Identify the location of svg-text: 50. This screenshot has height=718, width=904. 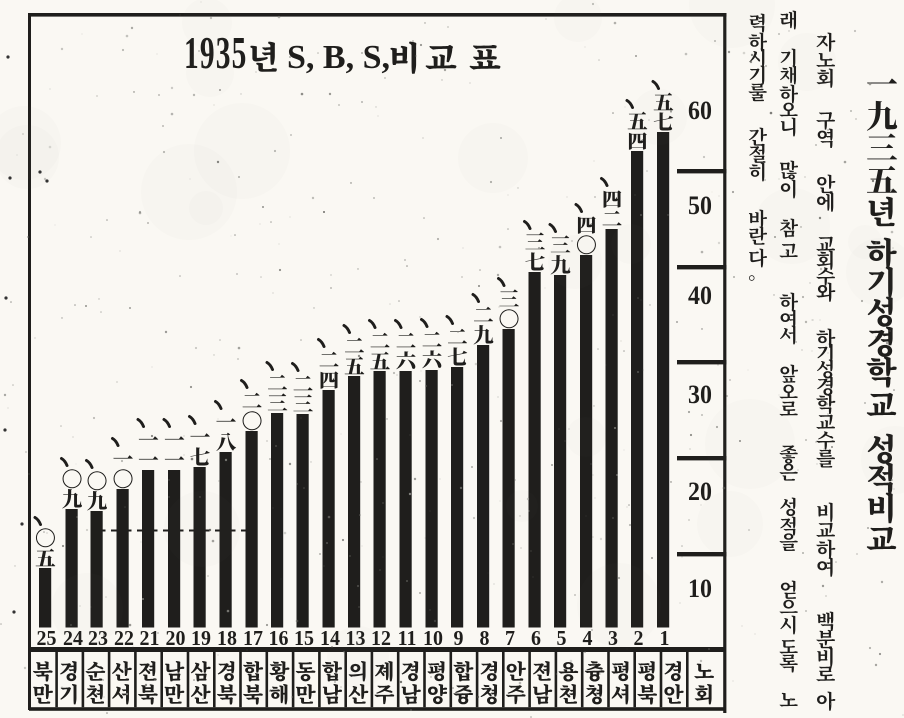
(700, 206).